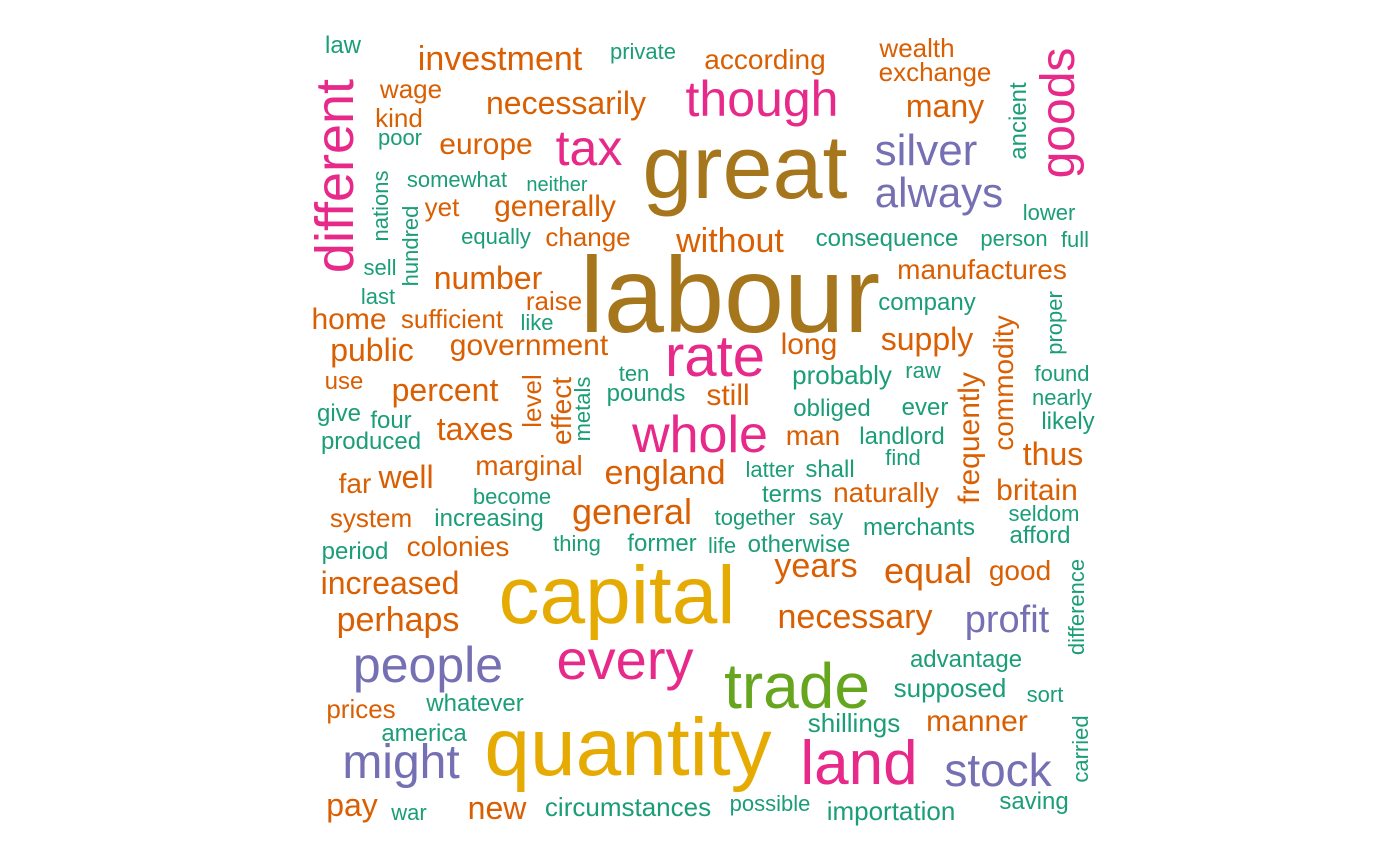 This screenshot has height=865, width=1400. Describe the element at coordinates (792, 494) in the screenshot. I see `word-terms: terms` at that location.